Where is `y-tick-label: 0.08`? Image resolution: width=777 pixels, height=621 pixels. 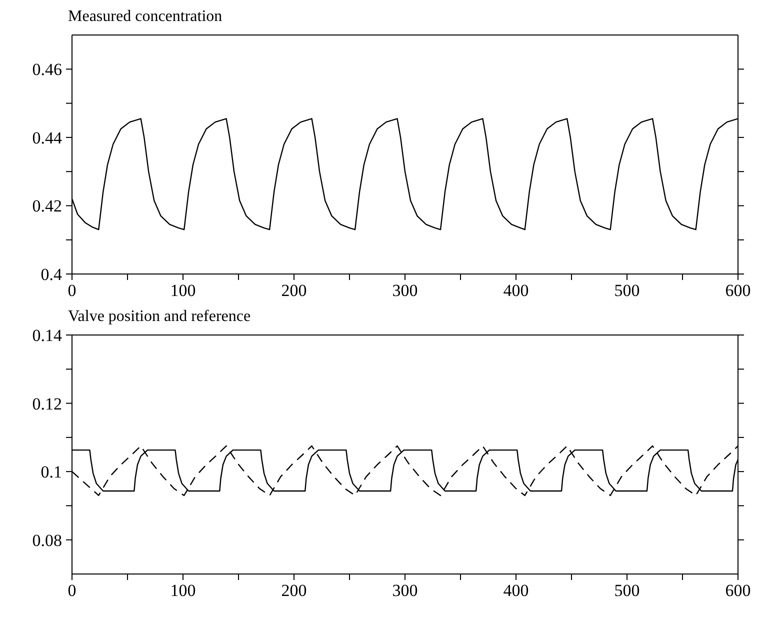
y-tick-label: 0.08 is located at coordinates (47, 540).